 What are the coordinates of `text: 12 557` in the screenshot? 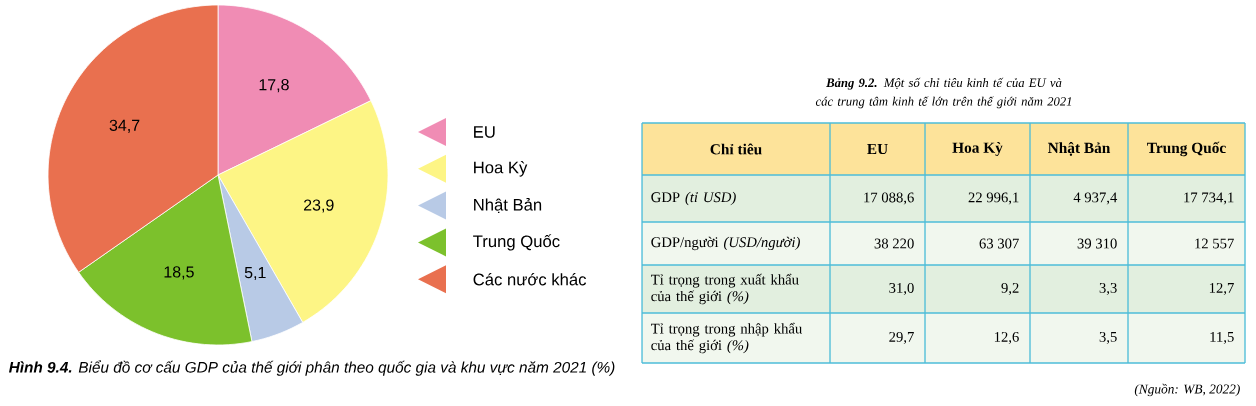 It's located at (1214, 243).